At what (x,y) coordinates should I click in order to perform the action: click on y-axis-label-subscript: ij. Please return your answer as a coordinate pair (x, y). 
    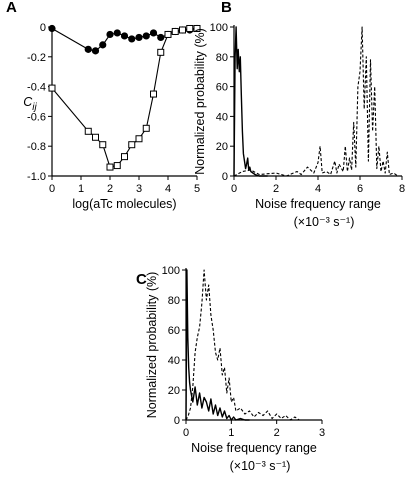
    Looking at the image, I should click on (34, 107).